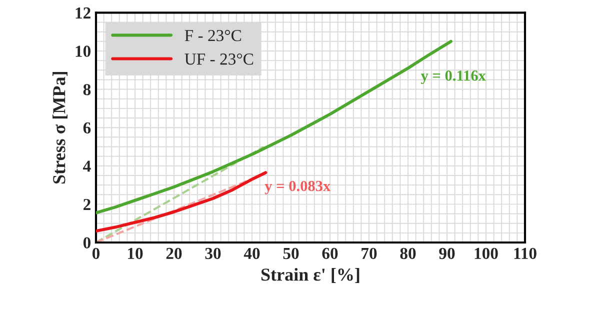 This screenshot has height=317, width=600. I want to click on y-tick-label: 2, so click(87, 204).